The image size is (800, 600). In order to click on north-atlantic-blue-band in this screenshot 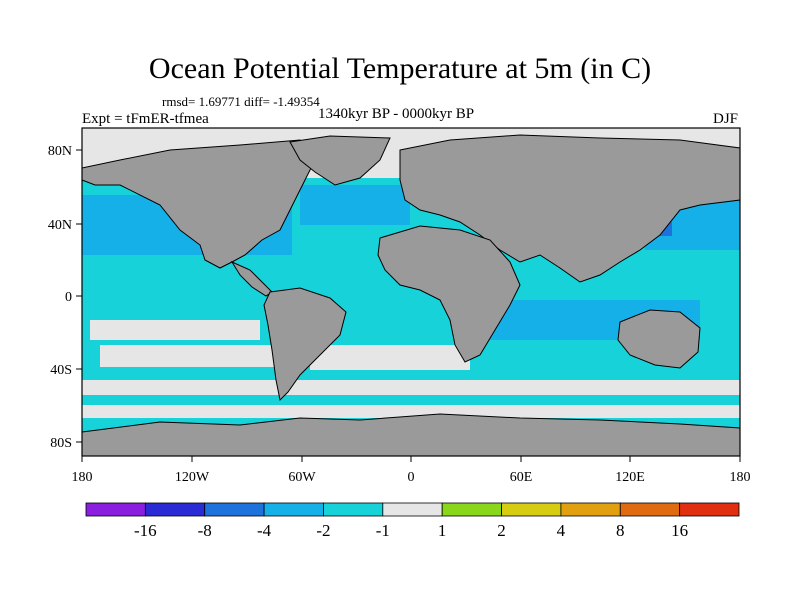, I will do `click(355, 205)`.